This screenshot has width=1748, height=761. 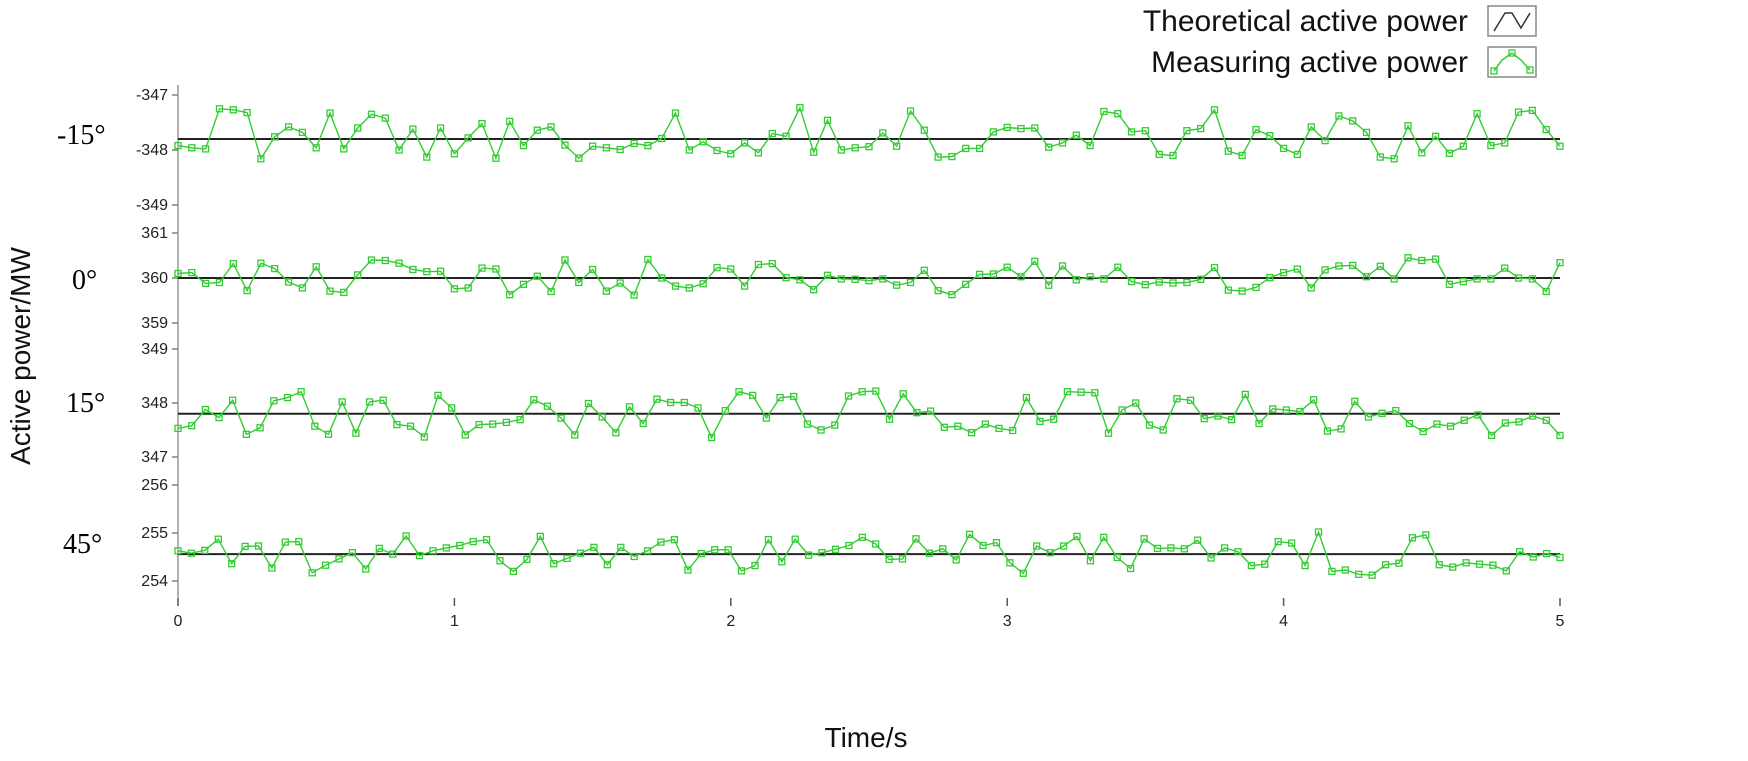 What do you see at coordinates (82, 544) in the screenshot?
I see `panel-label-45: 45°` at bounding box center [82, 544].